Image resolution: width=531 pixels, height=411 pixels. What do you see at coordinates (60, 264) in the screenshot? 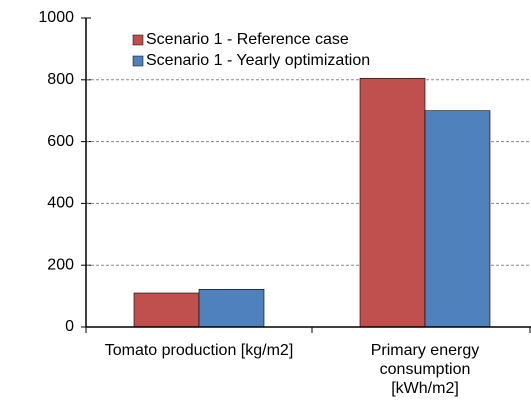
I see `y-tick-label: 200` at bounding box center [60, 264].